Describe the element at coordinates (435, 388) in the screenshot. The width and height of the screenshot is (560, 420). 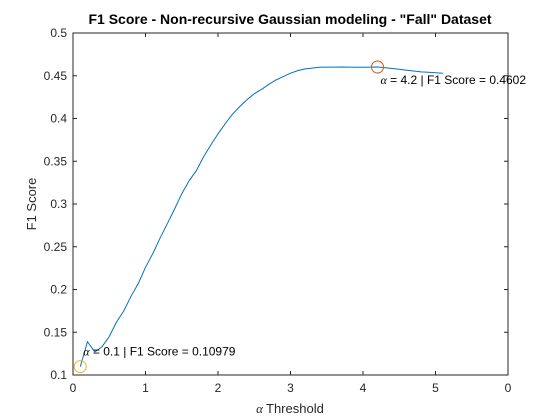
I see `x-tick-label: 5` at that location.